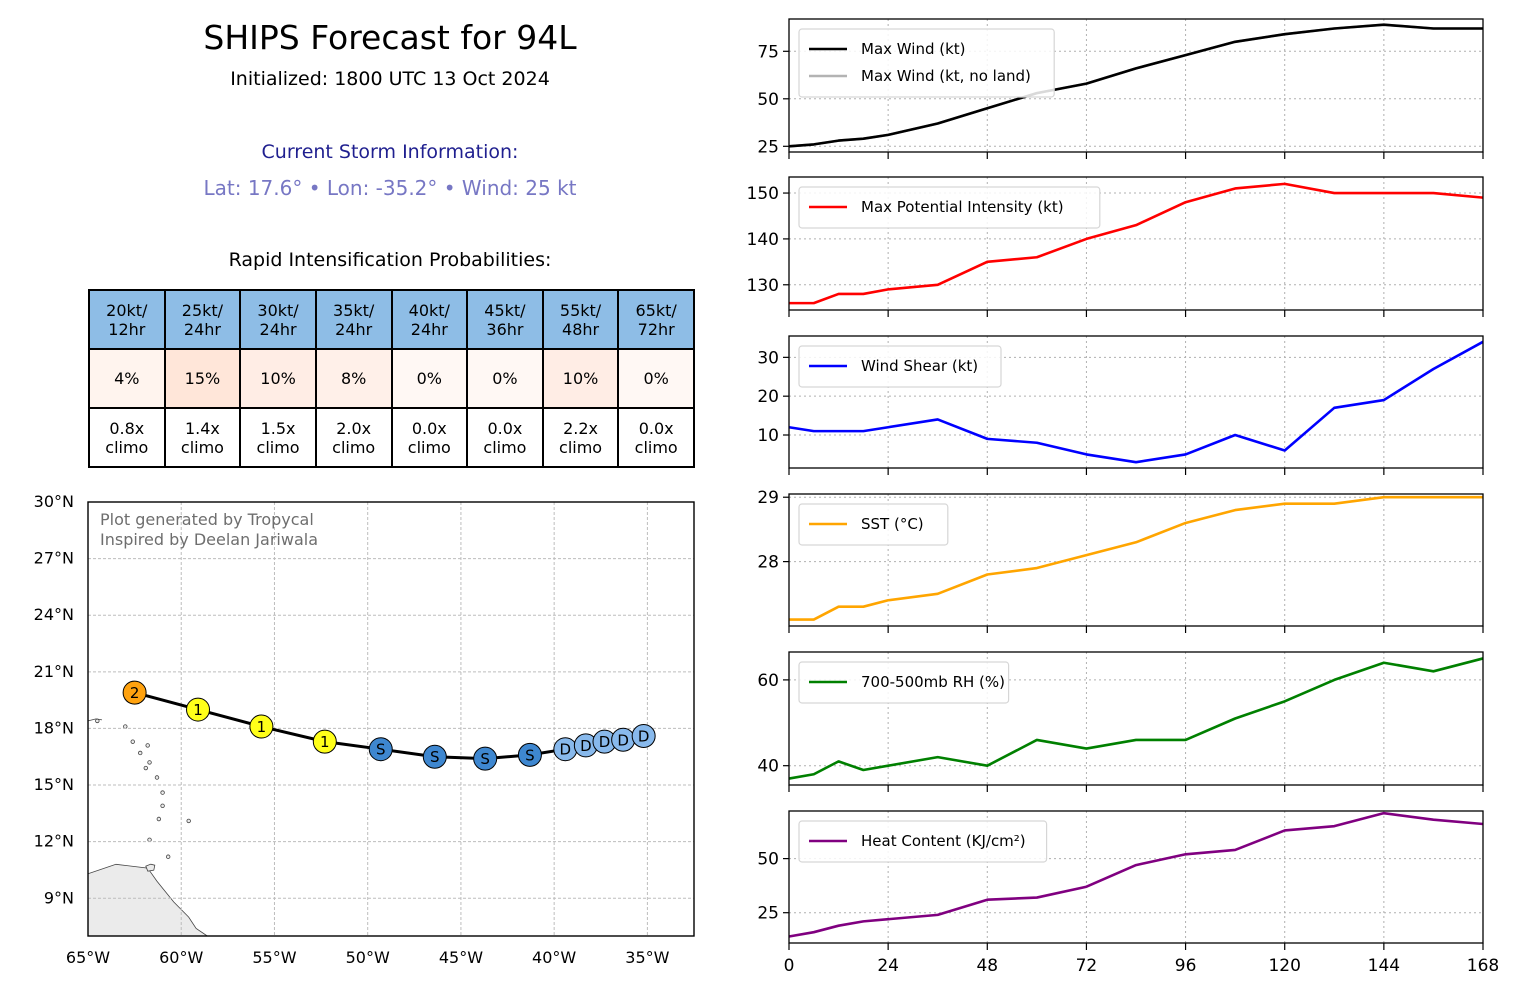 This screenshot has height=1001, width=1521. What do you see at coordinates (368, 957) in the screenshot?
I see `lon-tick-label: 50°W` at bounding box center [368, 957].